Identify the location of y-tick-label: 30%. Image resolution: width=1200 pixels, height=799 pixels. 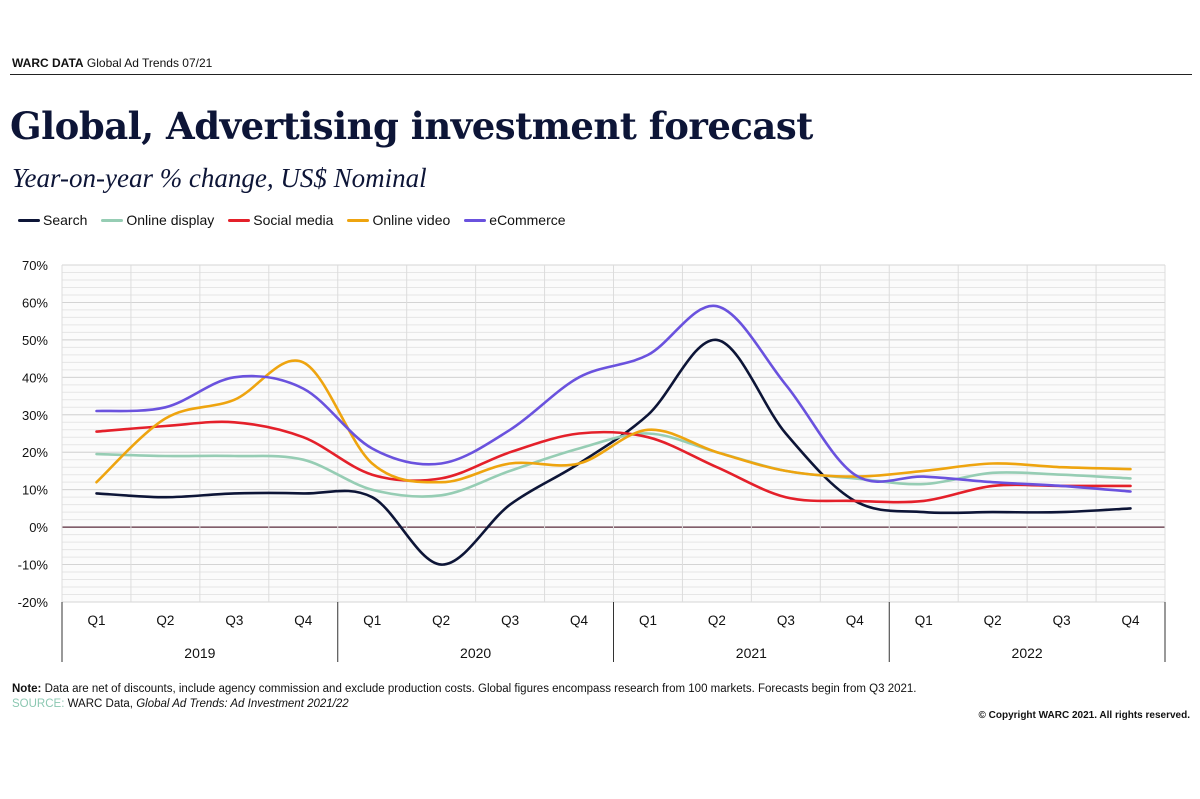
(35, 415).